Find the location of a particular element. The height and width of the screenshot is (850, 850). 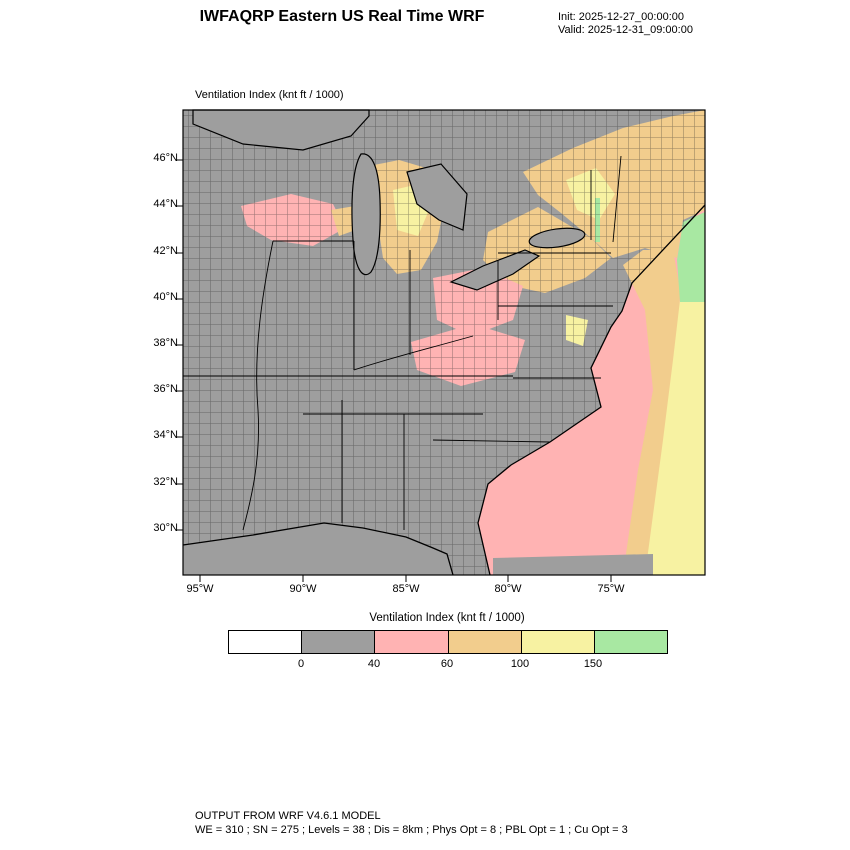

lat-tick-label: 32°N is located at coordinates (165, 482).